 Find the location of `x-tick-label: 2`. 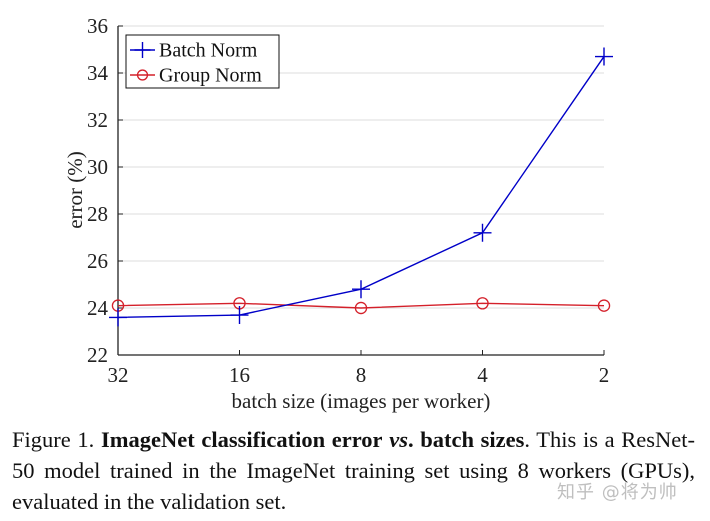

x-tick-label: 2 is located at coordinates (604, 375).